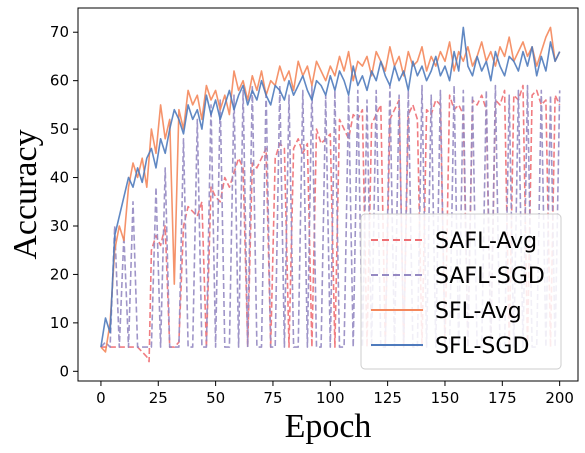  I want to click on x-tick-label: 25, so click(158, 398).